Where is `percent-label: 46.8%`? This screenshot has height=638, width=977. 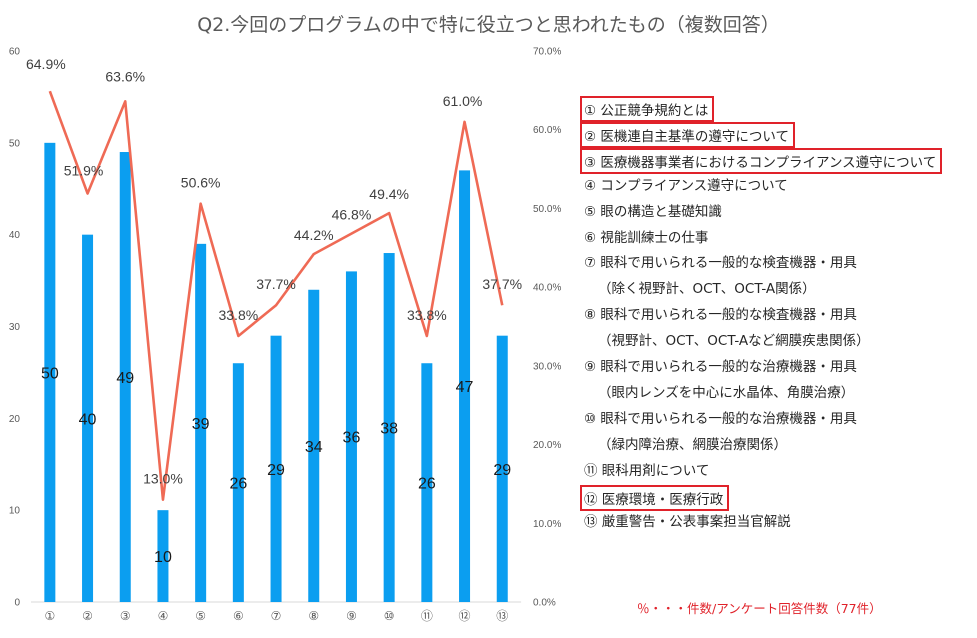
percent-label: 46.8% is located at coordinates (352, 215).